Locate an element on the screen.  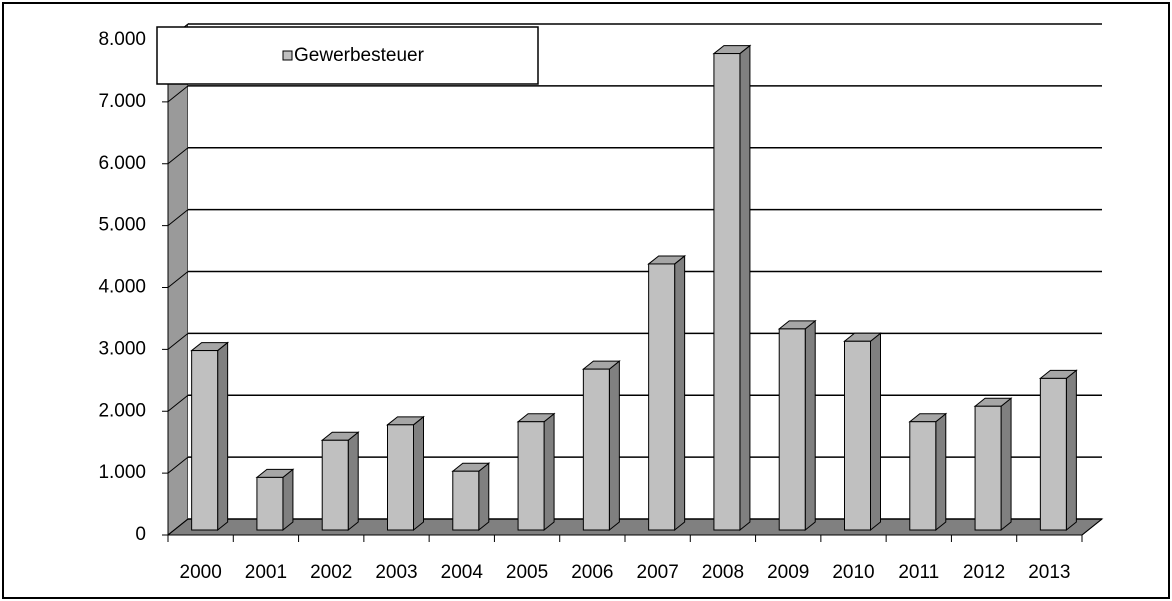
y-tick-label: 6.000 is located at coordinates (122, 163).